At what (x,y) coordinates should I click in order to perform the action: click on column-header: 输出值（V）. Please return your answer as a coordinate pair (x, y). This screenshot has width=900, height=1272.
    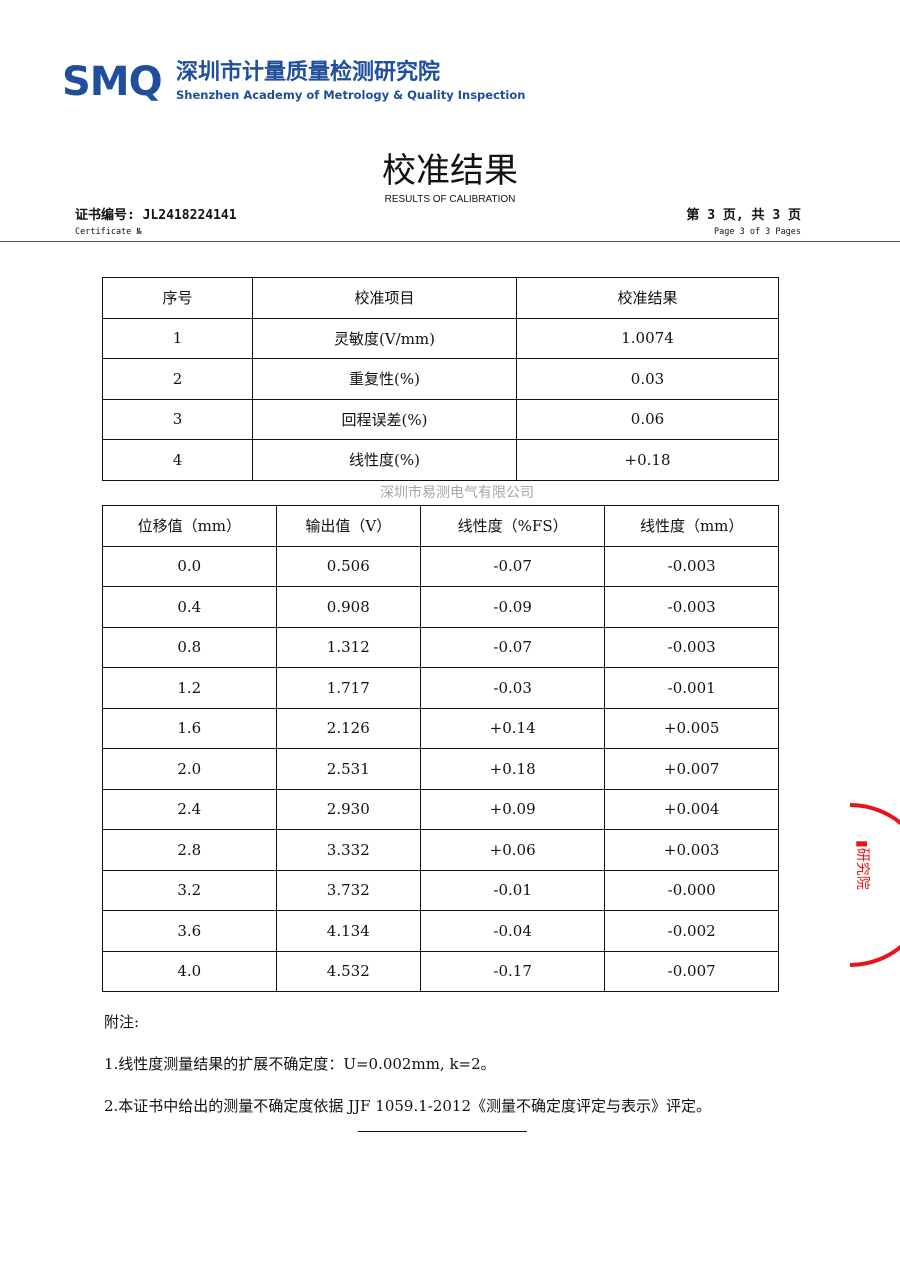
    Looking at the image, I should click on (348, 526).